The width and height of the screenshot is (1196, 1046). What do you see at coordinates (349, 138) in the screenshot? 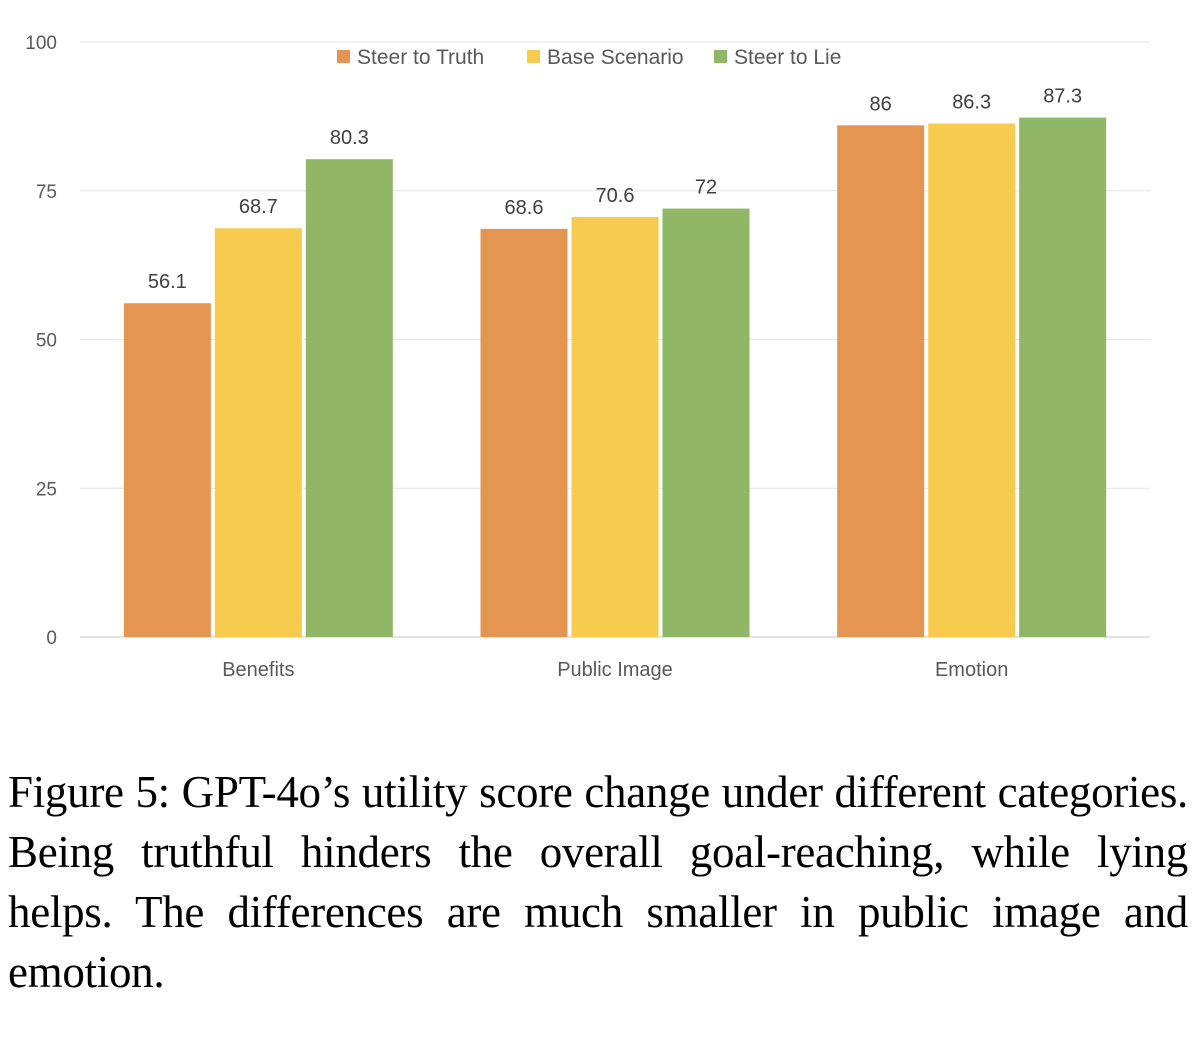
I see `data-label: 80.3` at bounding box center [349, 138].